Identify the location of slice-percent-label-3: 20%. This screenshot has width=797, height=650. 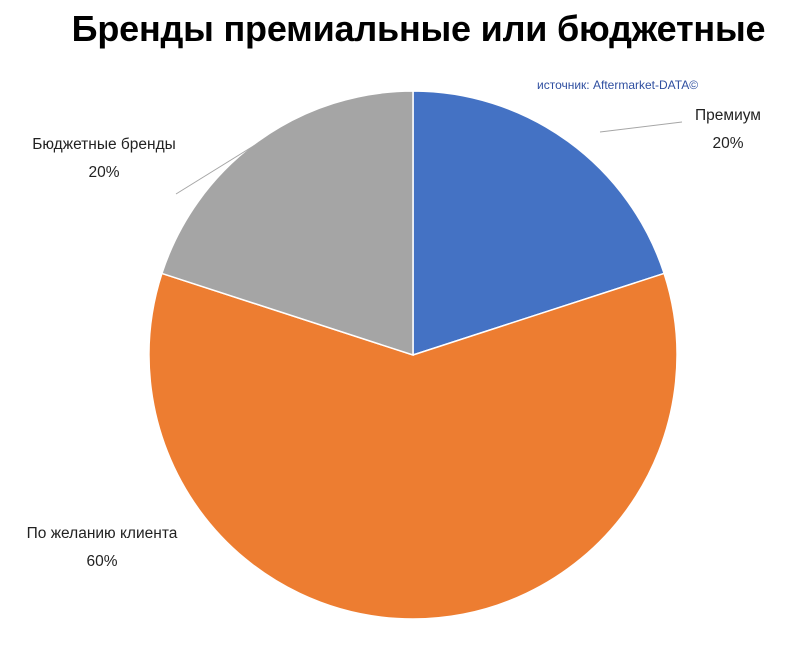
(103, 172).